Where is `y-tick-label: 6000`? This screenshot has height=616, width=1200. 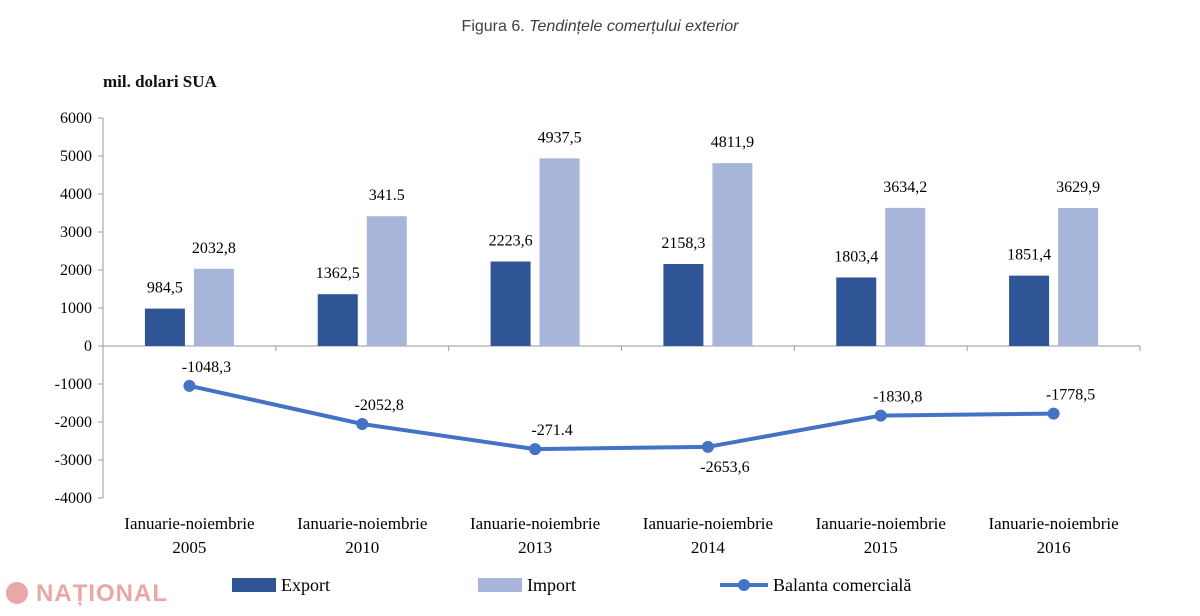 y-tick-label: 6000 is located at coordinates (76, 118).